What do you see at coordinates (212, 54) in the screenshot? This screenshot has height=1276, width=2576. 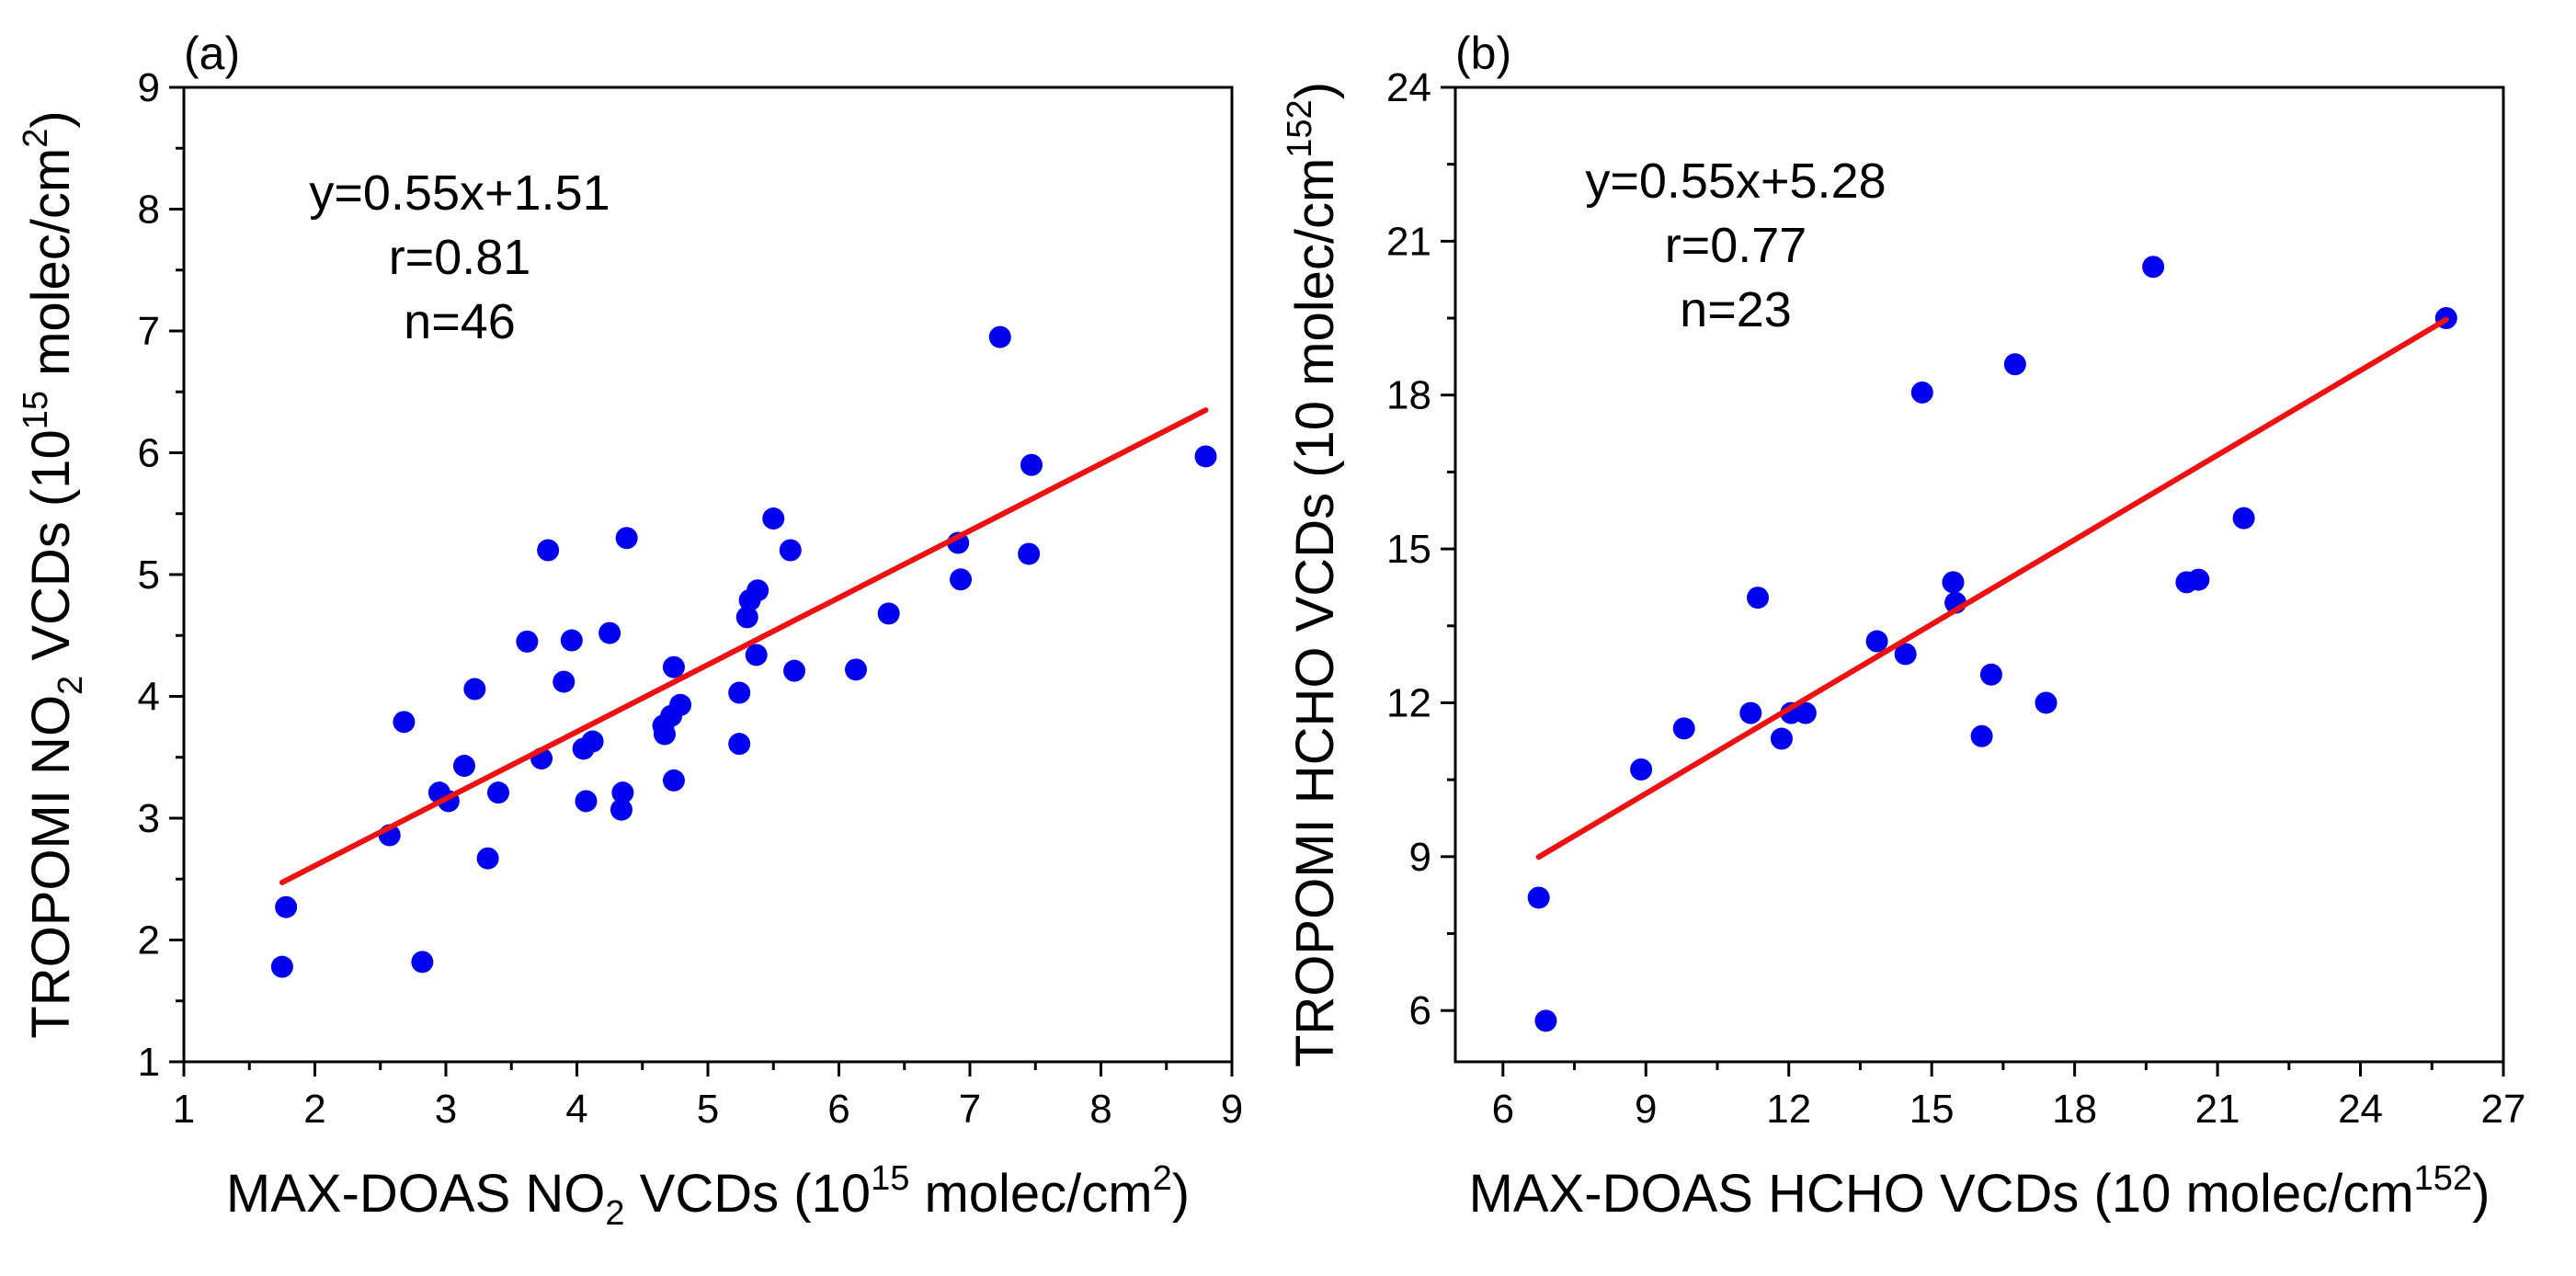 I see `panel-label: (a)` at bounding box center [212, 54].